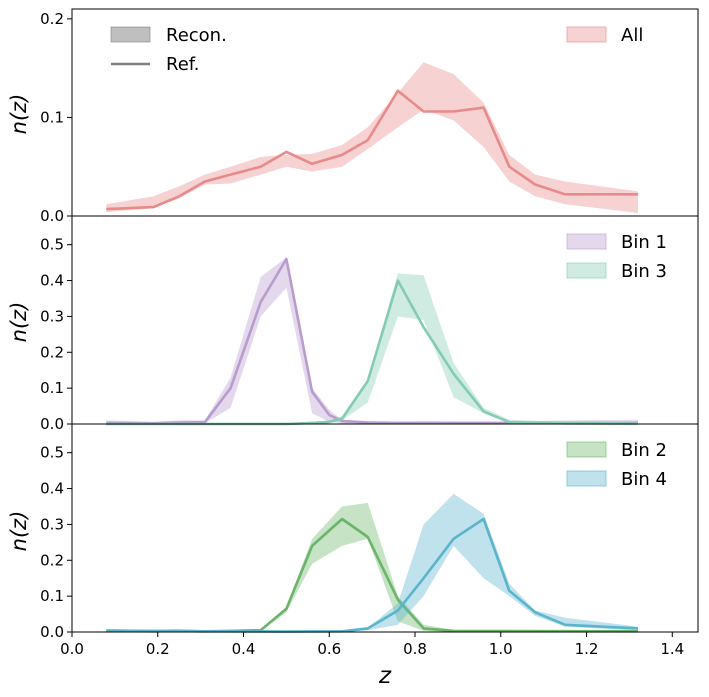 This screenshot has height=697, width=709. What do you see at coordinates (130, 34) in the screenshot?
I see `legend-swatch-recon` at bounding box center [130, 34].